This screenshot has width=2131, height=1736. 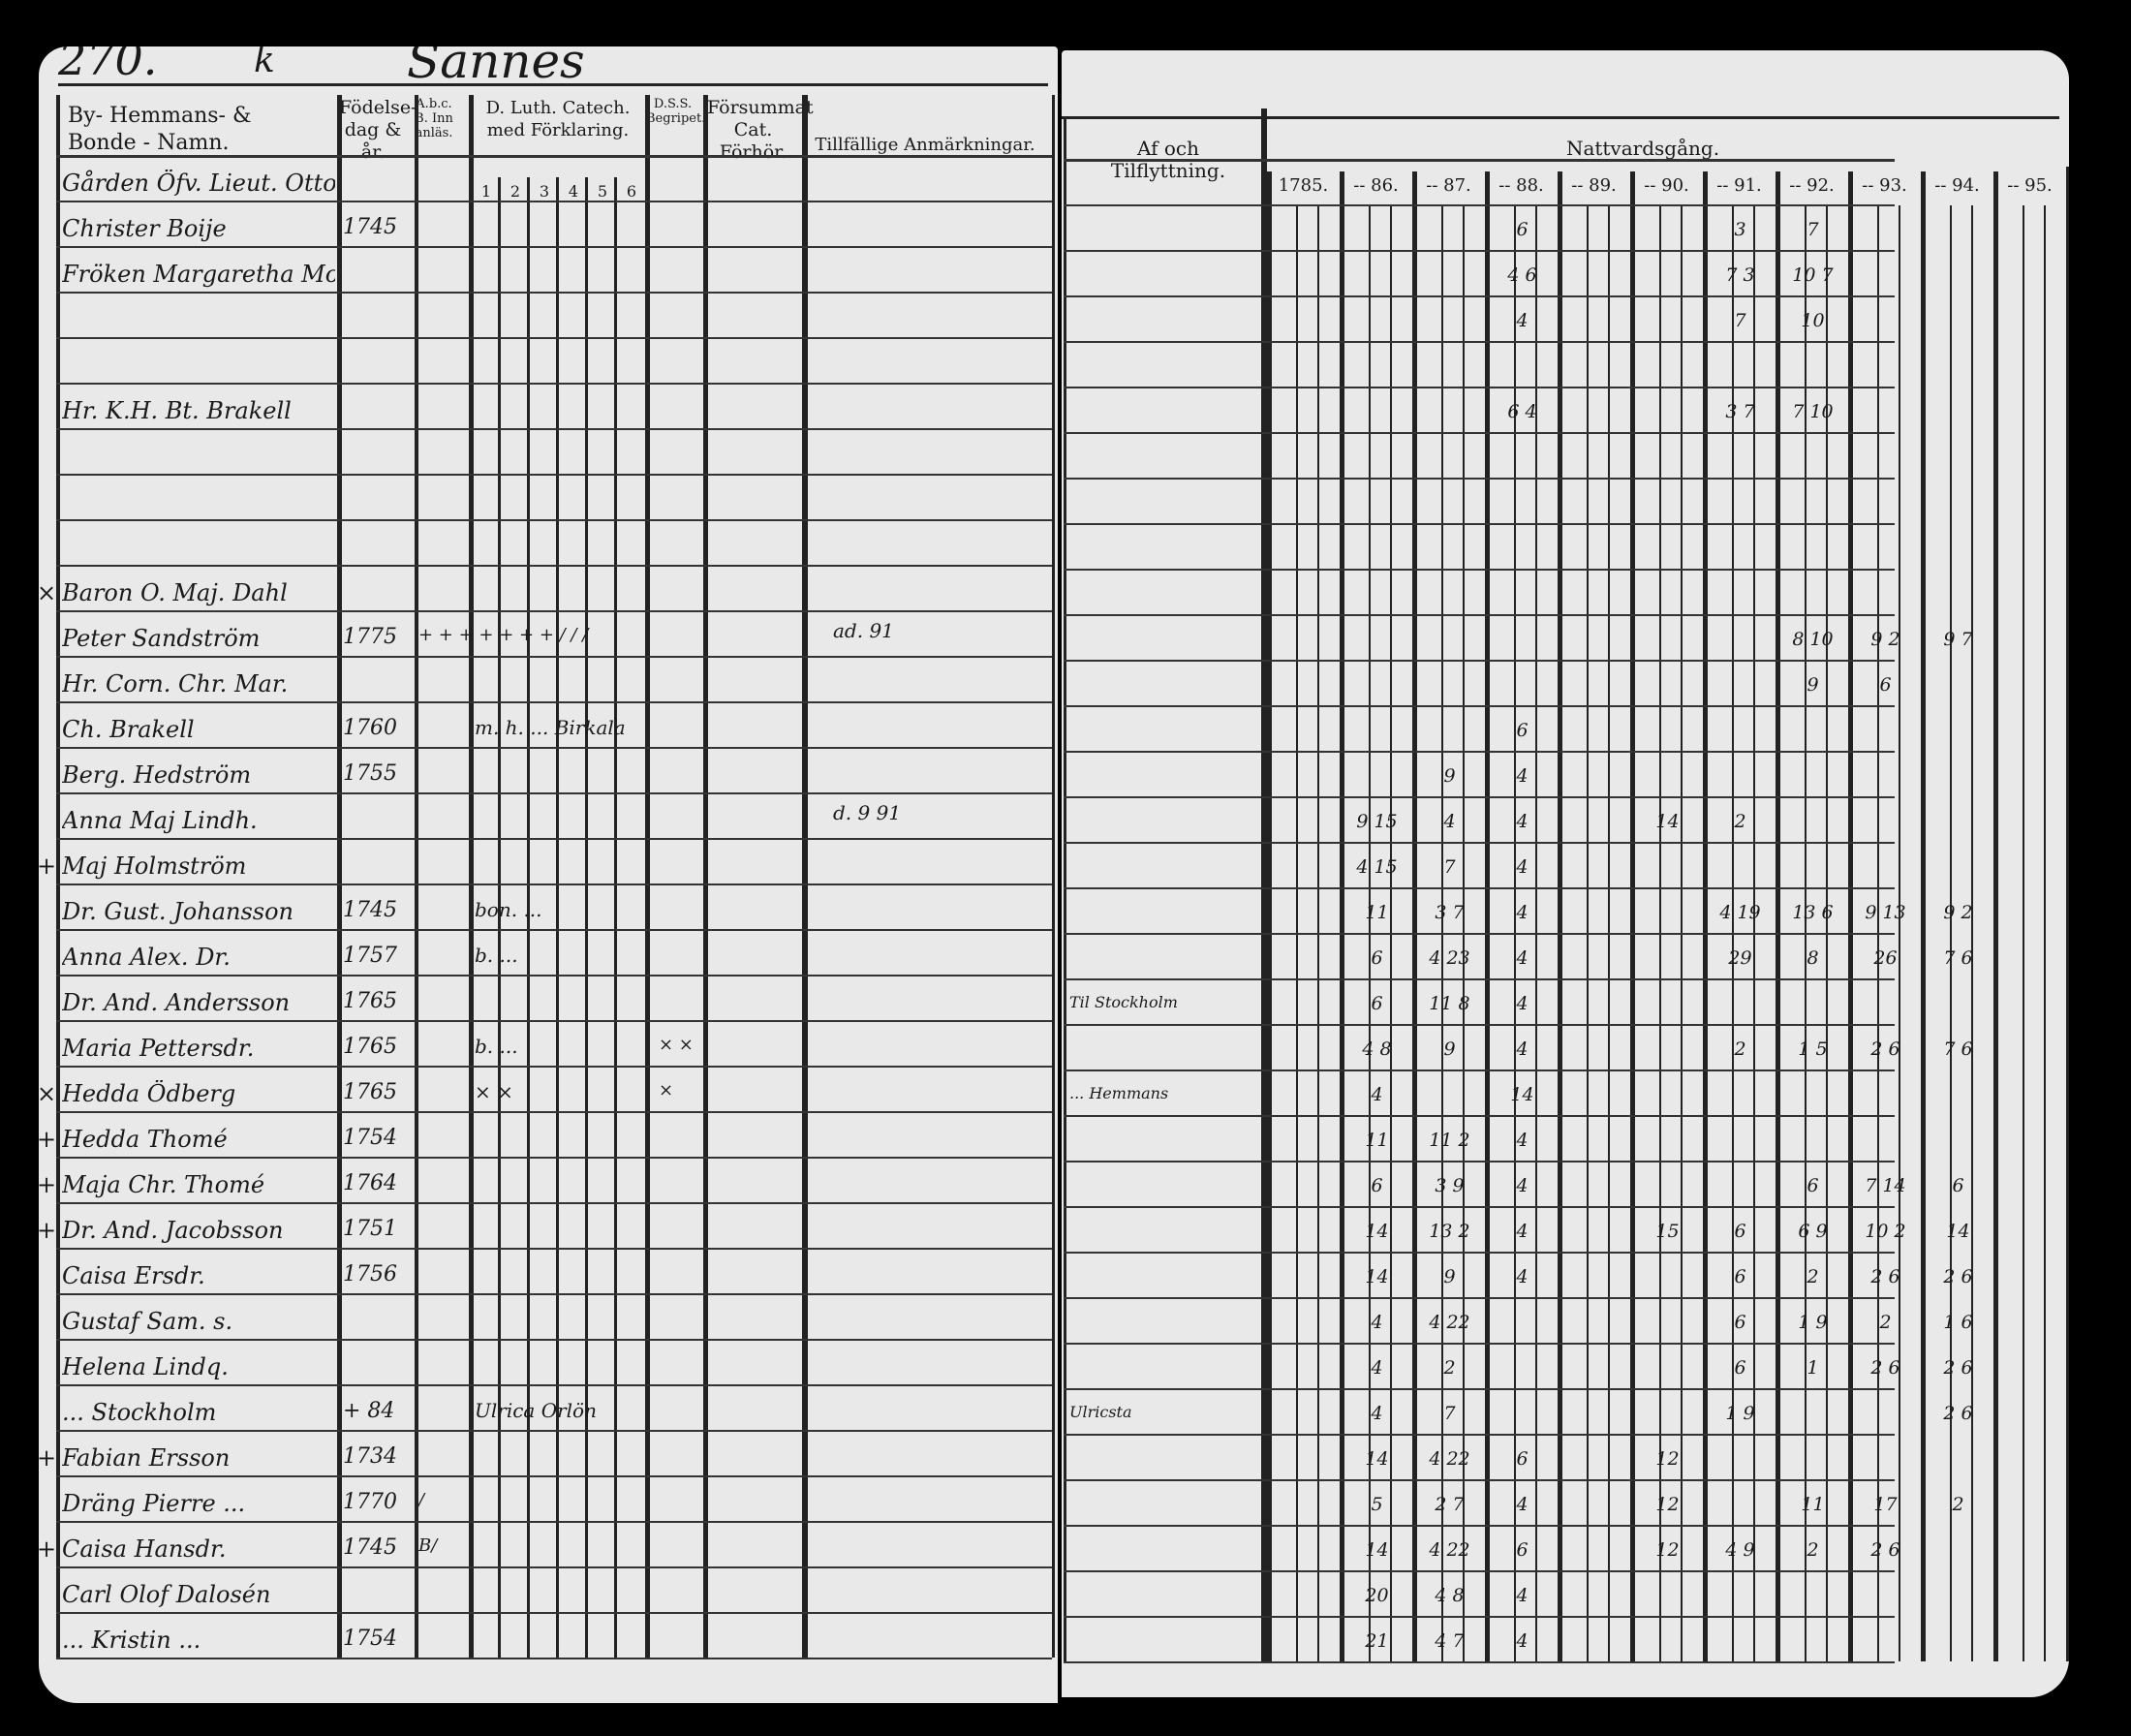 What do you see at coordinates (1667, 1504) in the screenshot?
I see `communion-mark: 12` at bounding box center [1667, 1504].